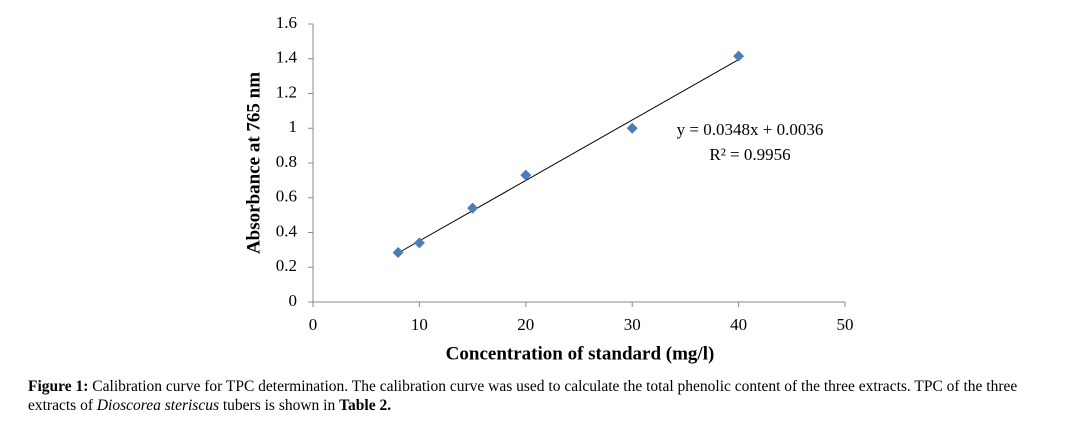 The width and height of the screenshot is (1081, 430). I want to click on x-tick-label: 30, so click(632, 324).